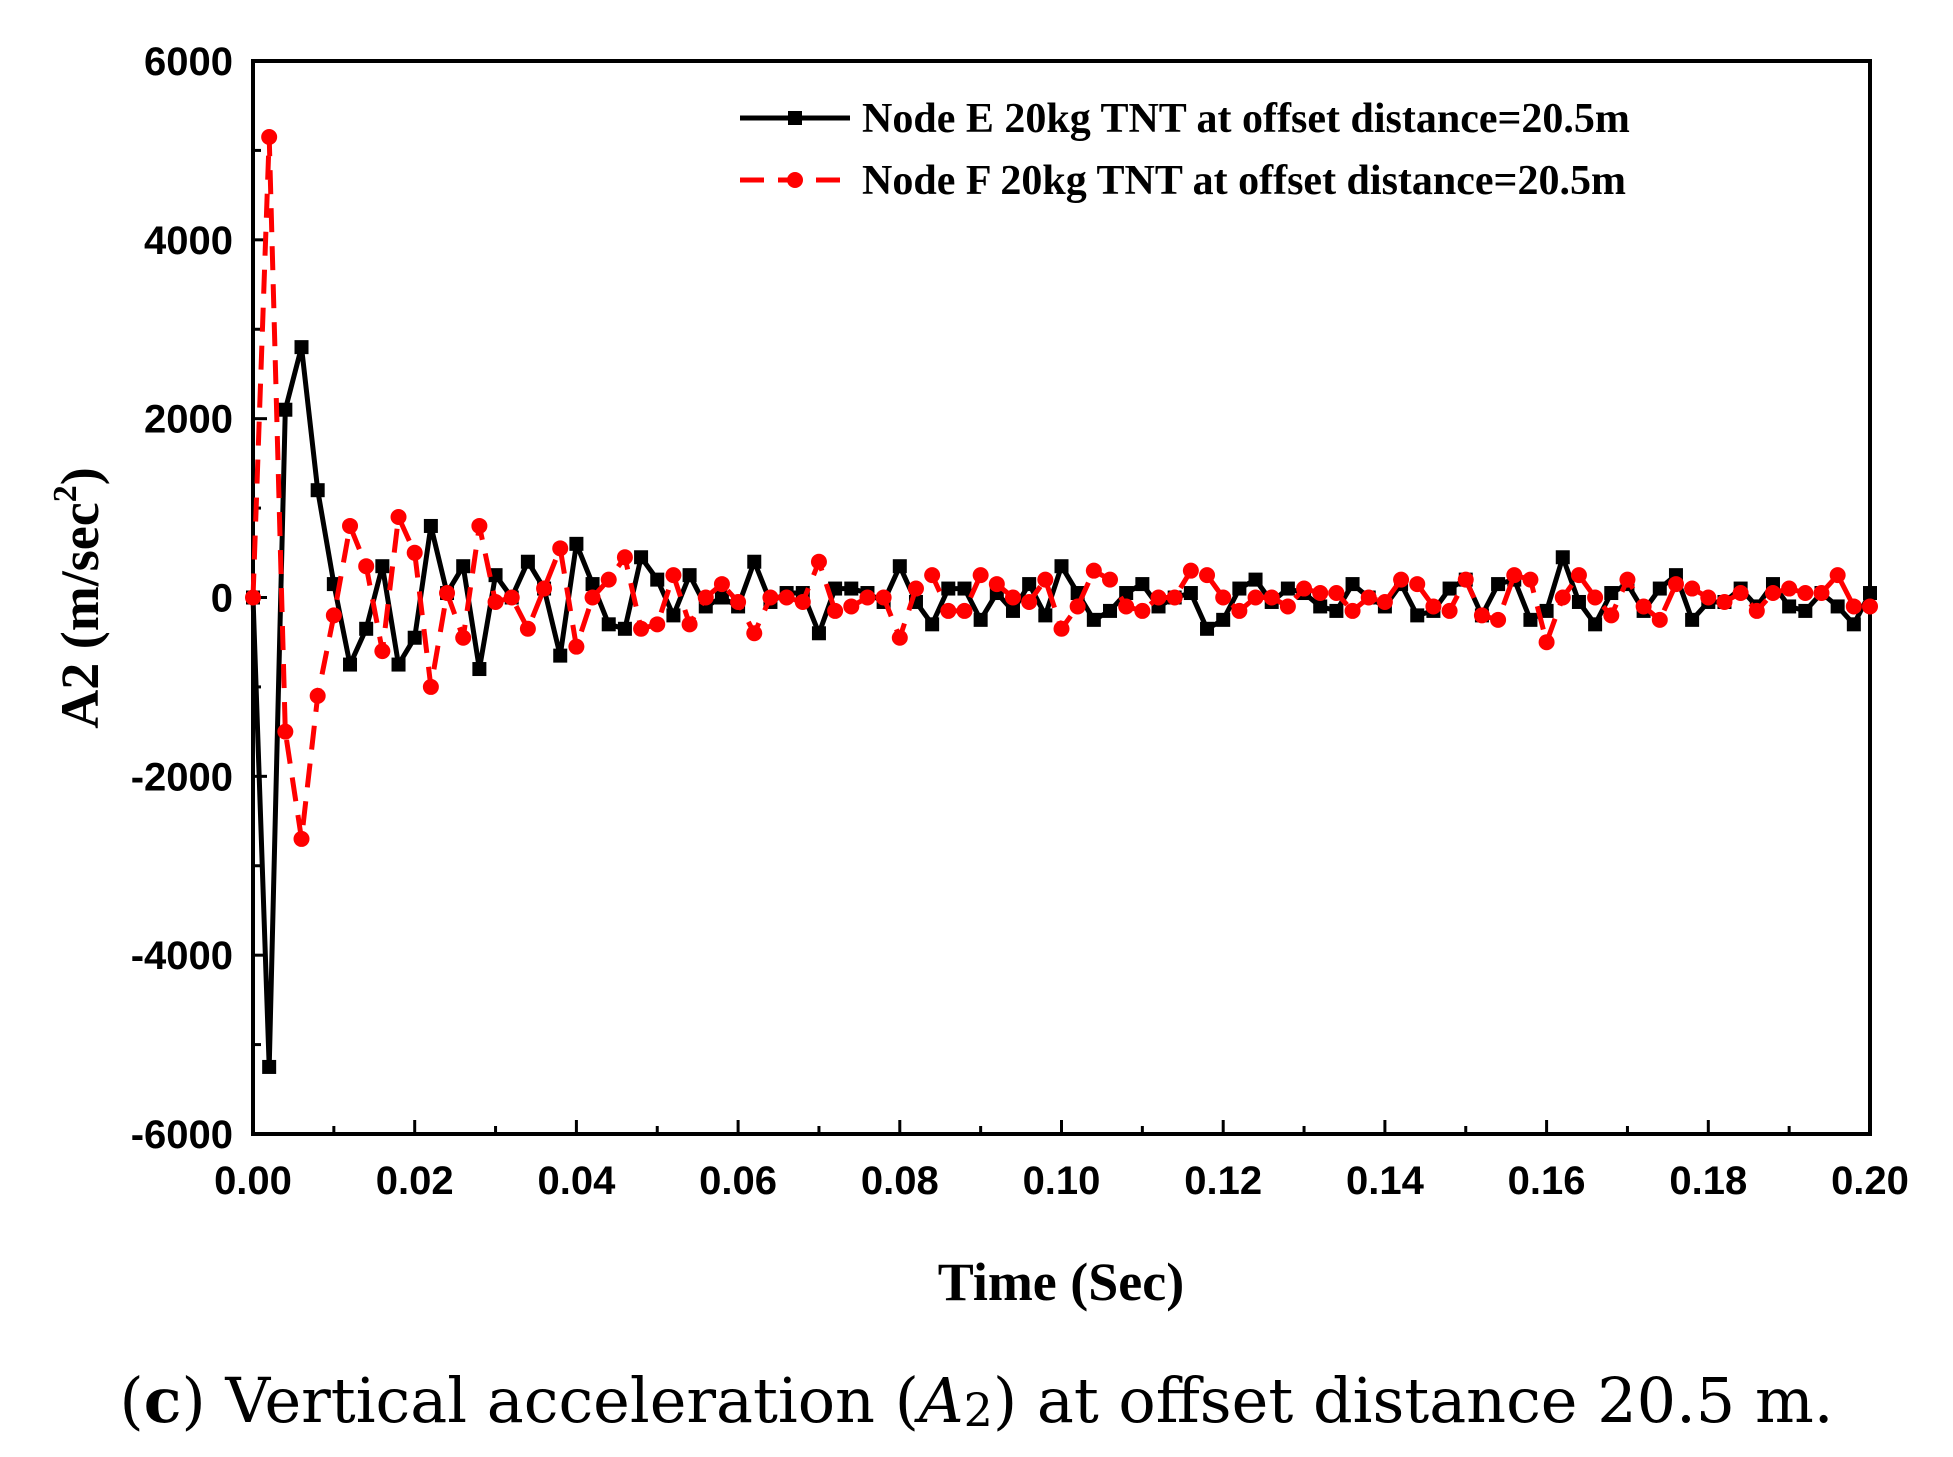 The image size is (1953, 1457). What do you see at coordinates (941, 1400) in the screenshot?
I see `caption-symbol: A` at bounding box center [941, 1400].